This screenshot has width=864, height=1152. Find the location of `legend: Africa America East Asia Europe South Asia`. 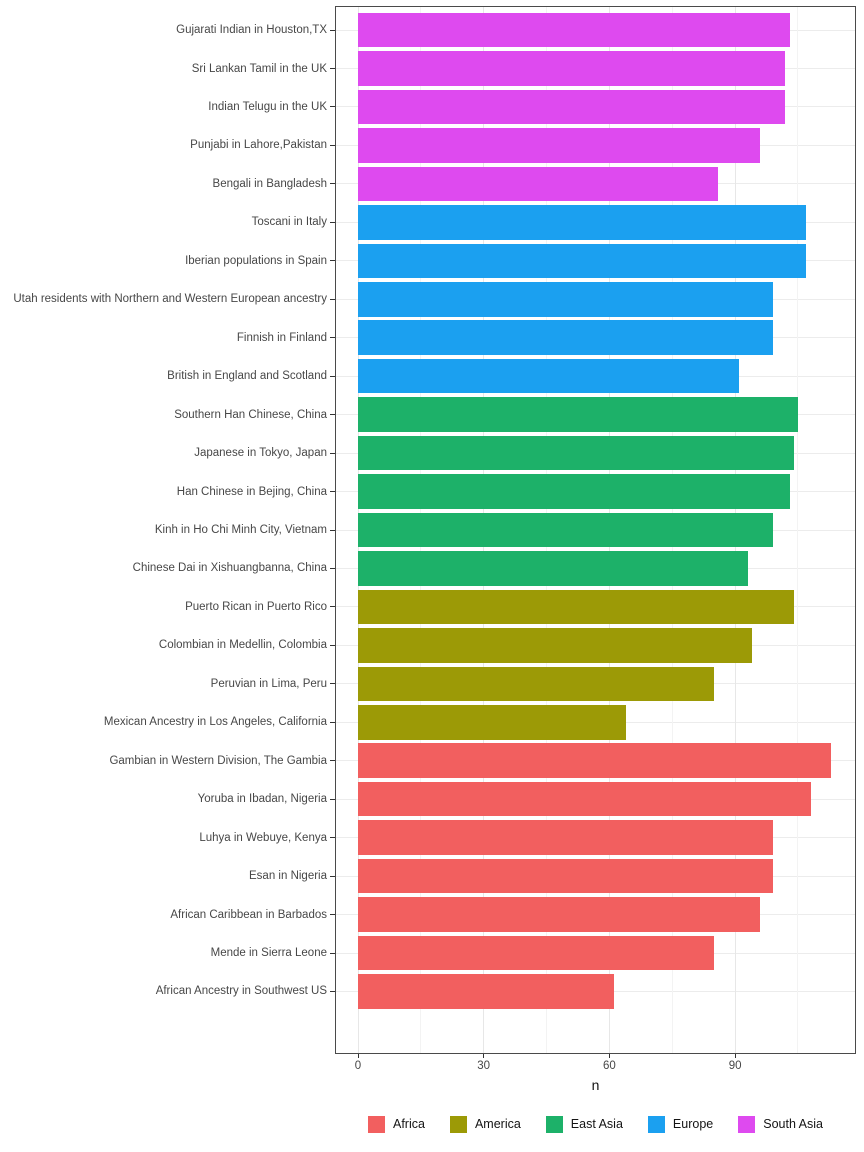

legend: Africa America East Asia Europe South Asia is located at coordinates (595, 1124).